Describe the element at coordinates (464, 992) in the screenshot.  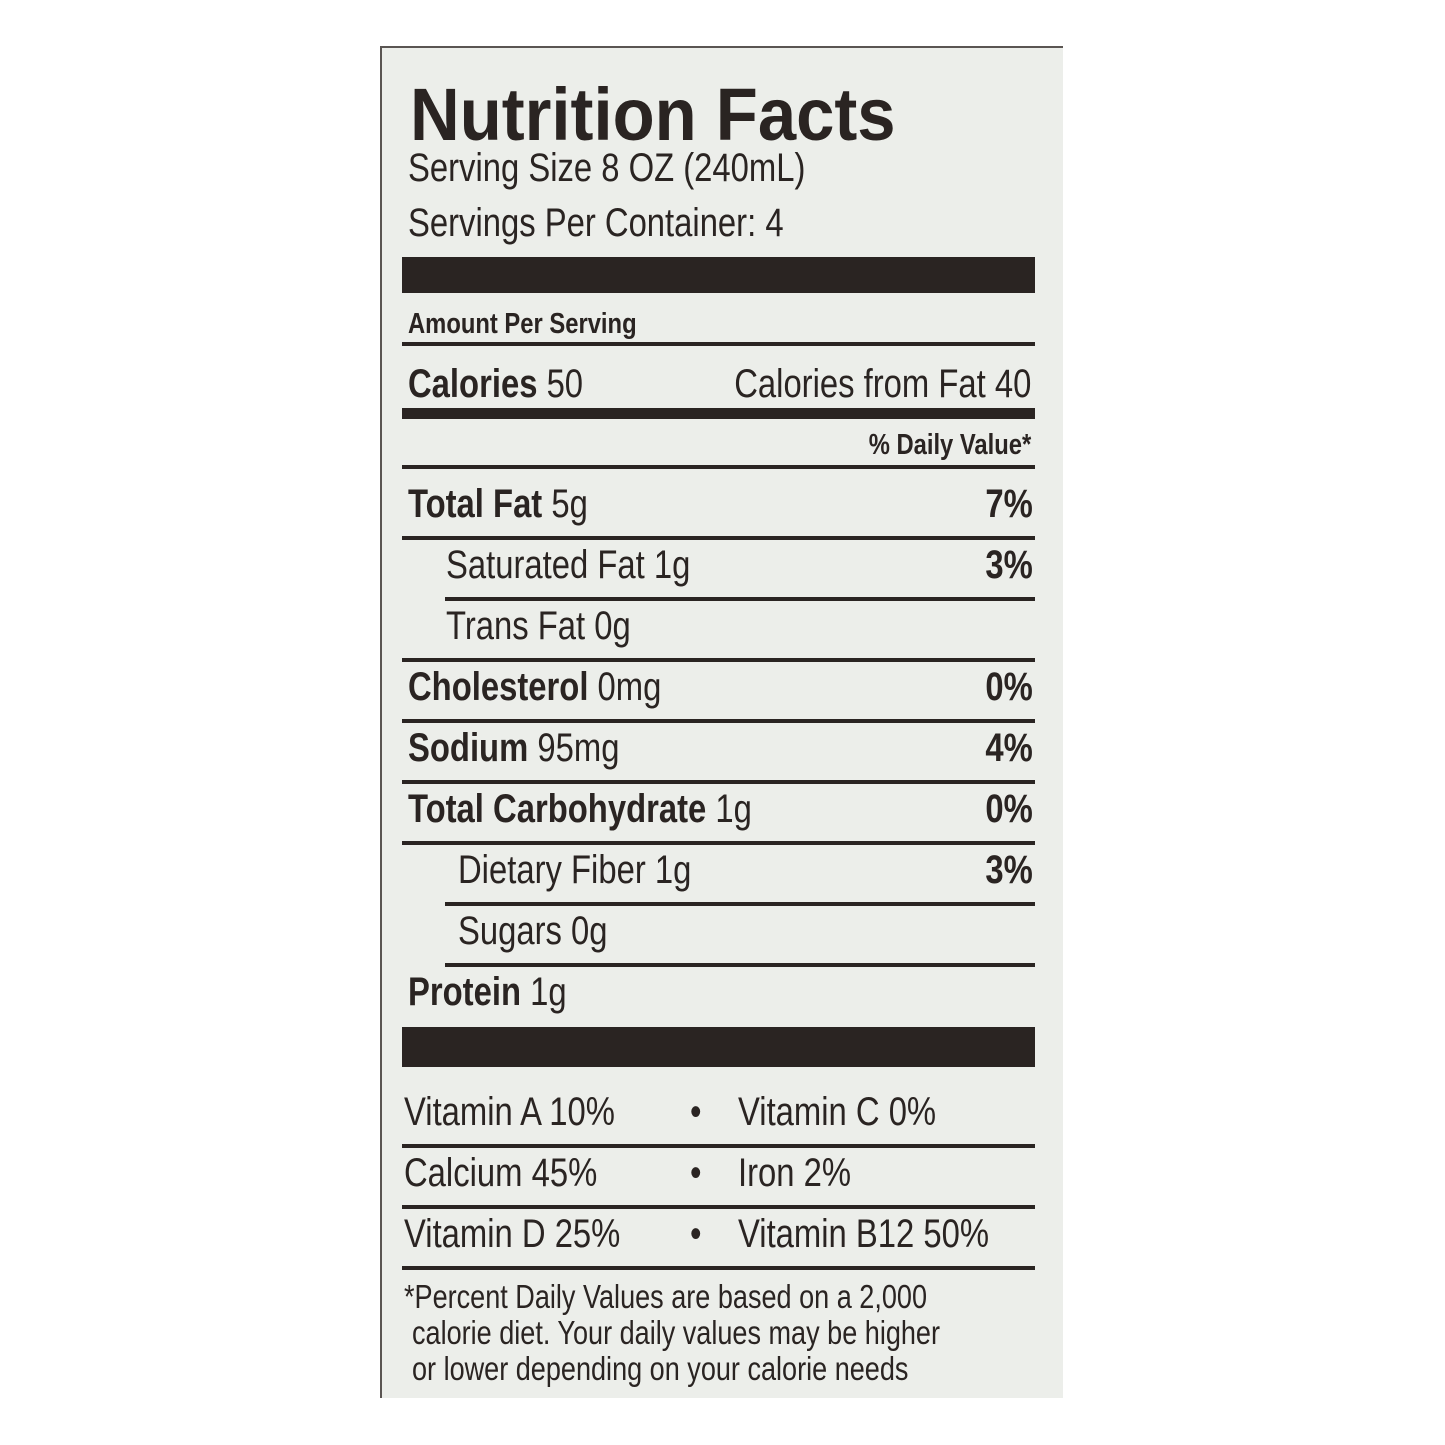
I see `nutrient-label: Protein` at that location.